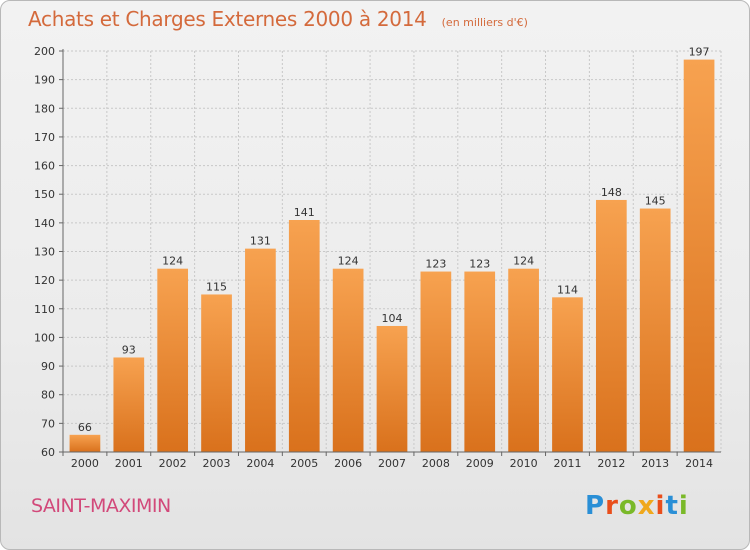 This screenshot has width=750, height=550. What do you see at coordinates (260, 463) in the screenshot?
I see `x-tick-label: 2004` at bounding box center [260, 463].